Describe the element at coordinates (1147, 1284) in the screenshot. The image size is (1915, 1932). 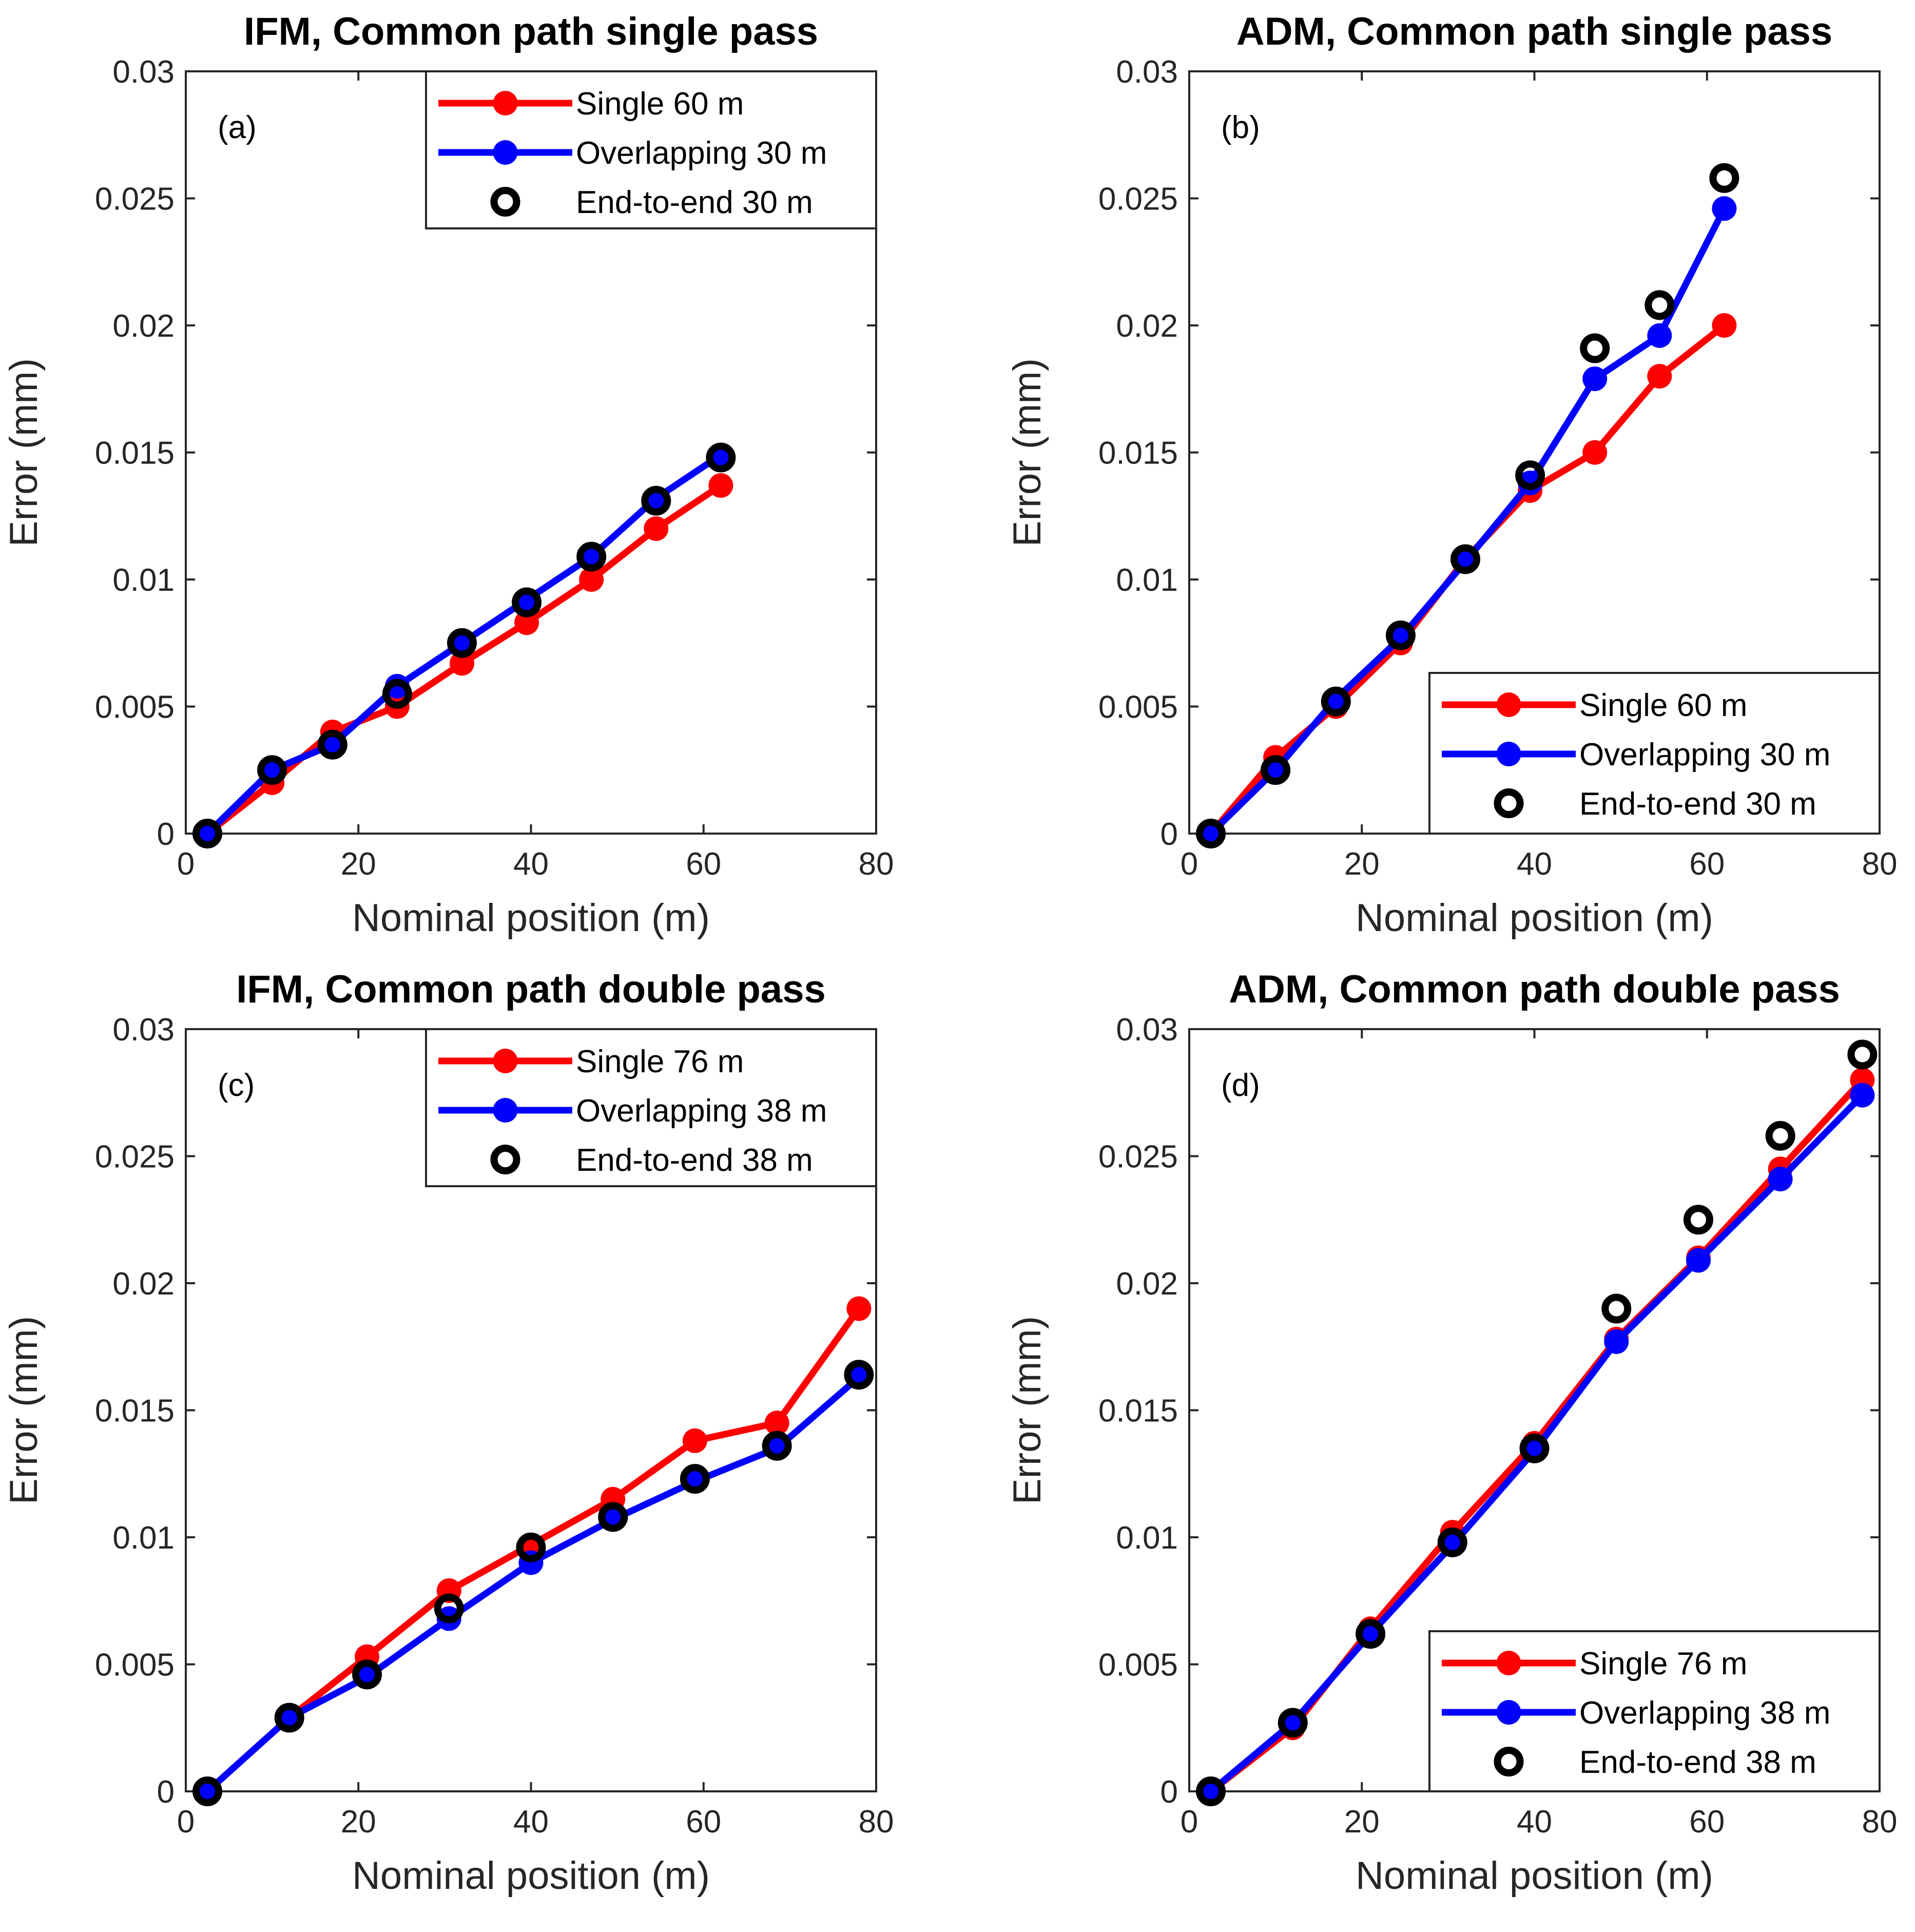
I see `y-tick-label: 0.02` at that location.